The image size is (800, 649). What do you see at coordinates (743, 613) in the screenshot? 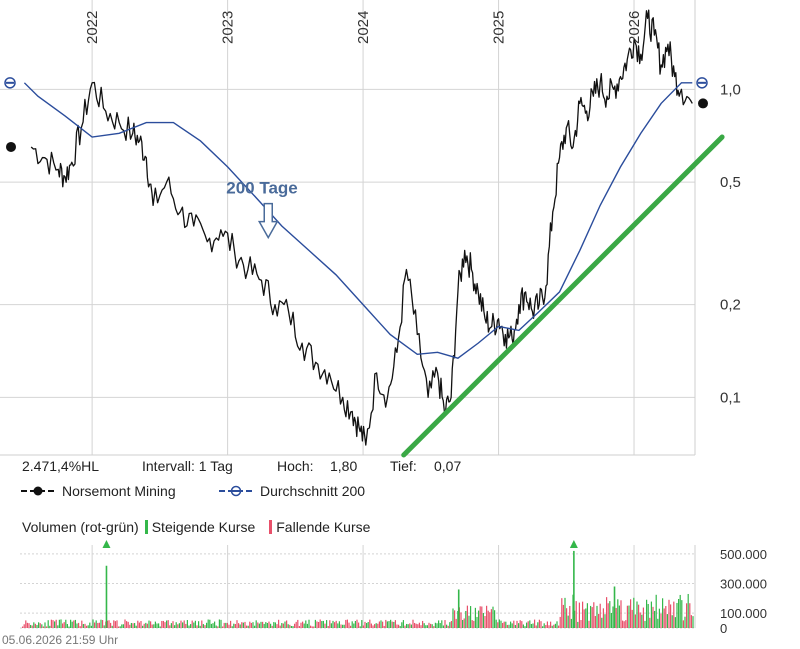
I see `volume-tick-label: 100.000` at bounding box center [743, 613].